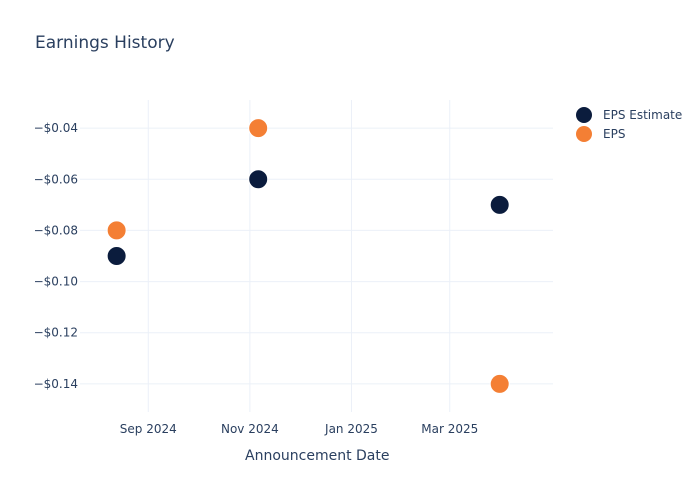 The image size is (700, 500). What do you see at coordinates (643, 114) in the screenshot?
I see `legend-label-eps-estimate: EPS Estimate` at bounding box center [643, 114].